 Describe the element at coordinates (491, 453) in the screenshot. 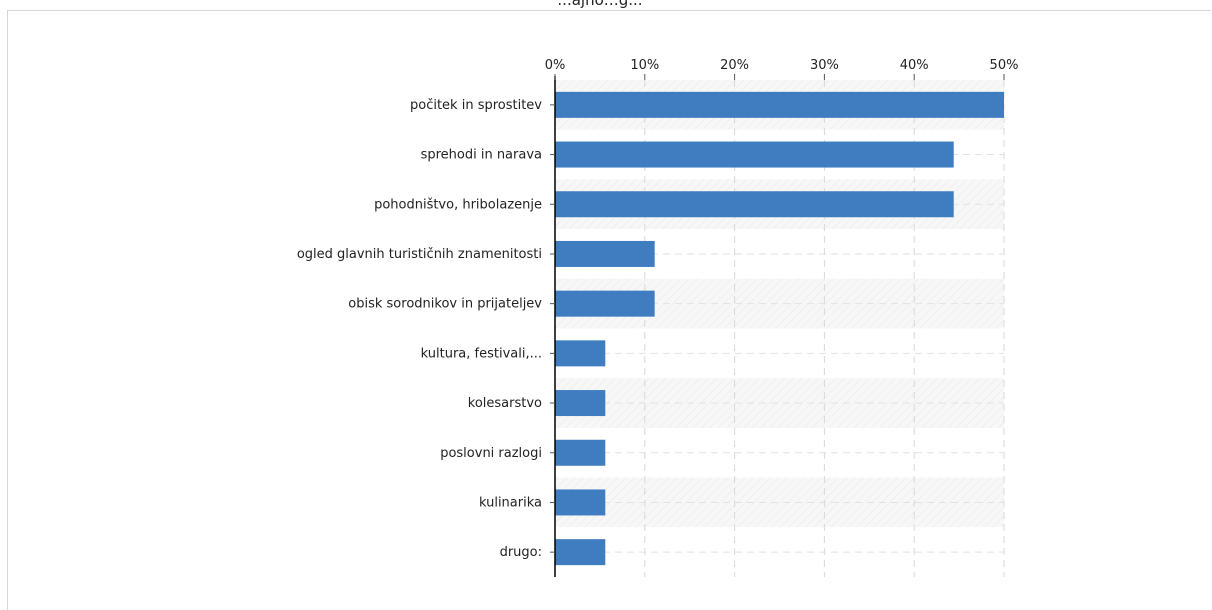

I see `category-label: poslovni razlogi` at that location.